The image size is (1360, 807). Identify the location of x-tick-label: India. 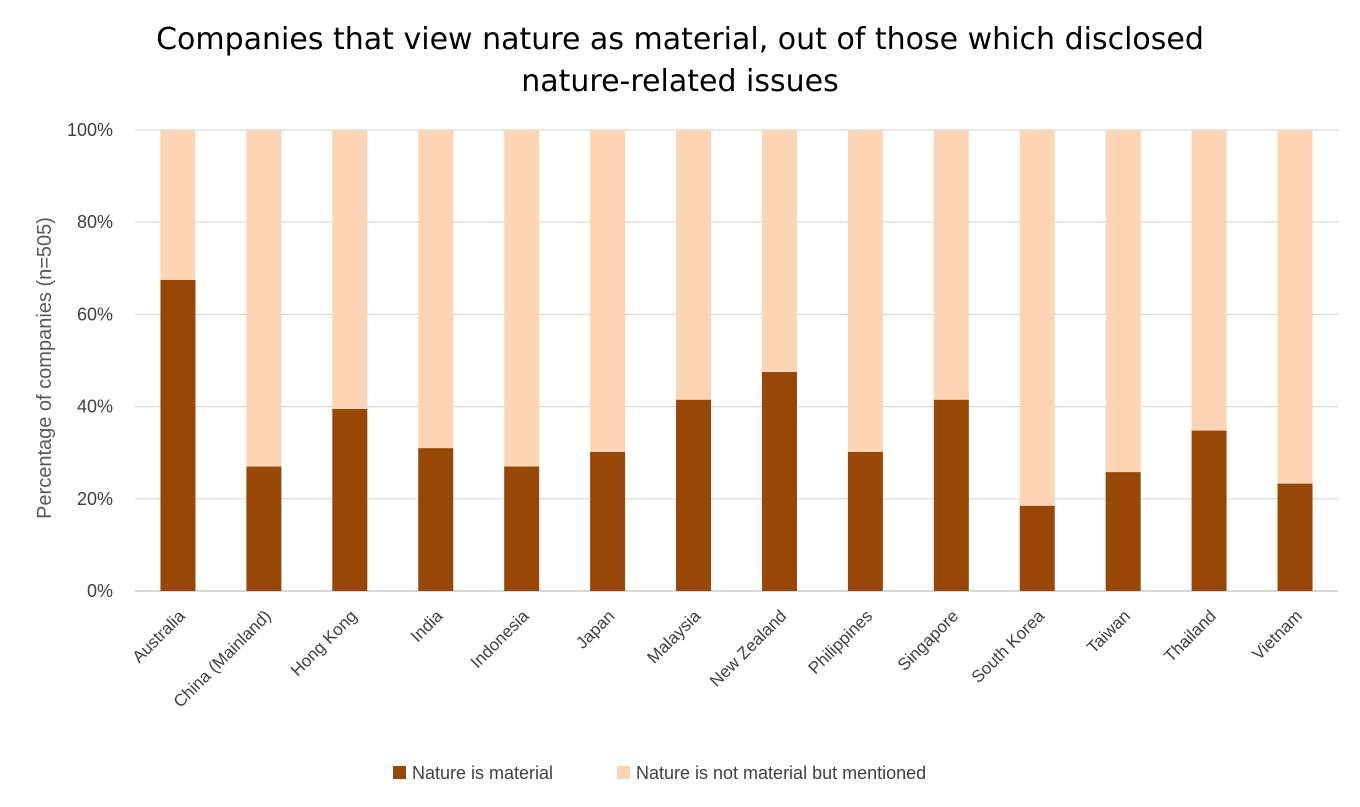
(427, 626).